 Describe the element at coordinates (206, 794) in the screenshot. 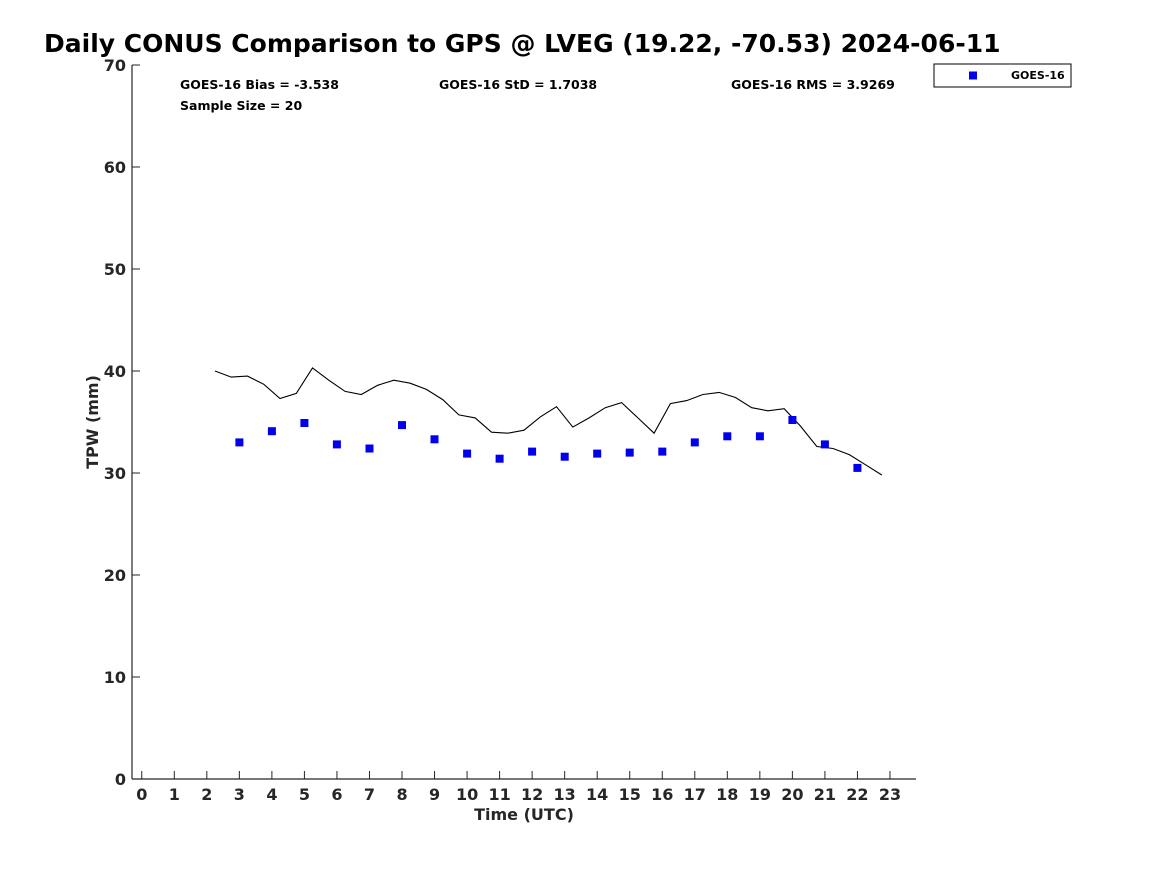

I see `x-tick-label: 2` at that location.